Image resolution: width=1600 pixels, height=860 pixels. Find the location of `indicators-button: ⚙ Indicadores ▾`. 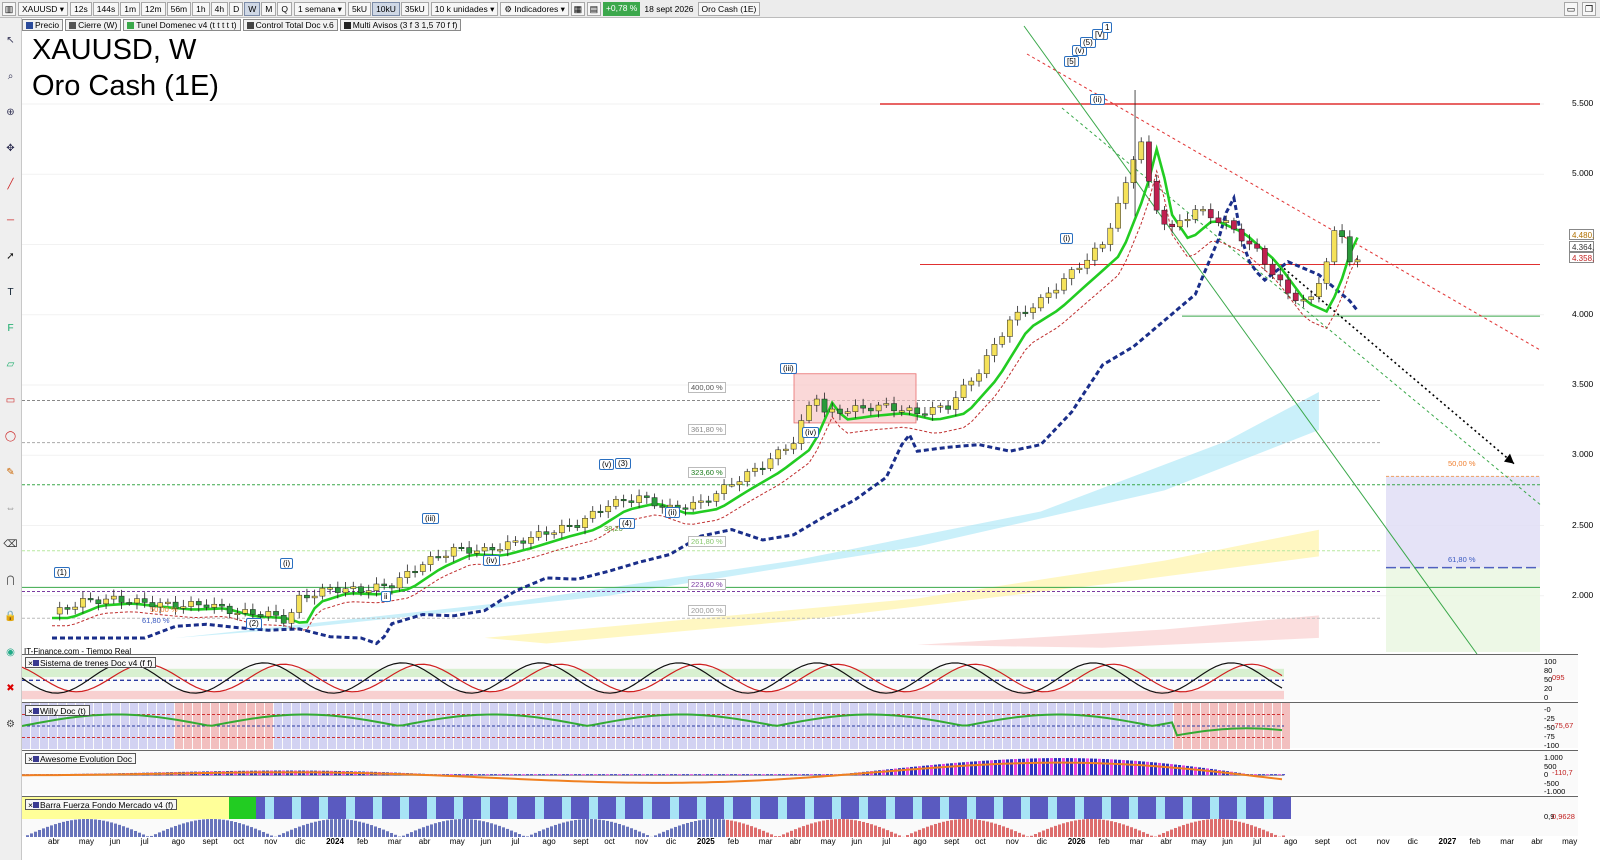

indicators-button: ⚙ Indicadores ▾ is located at coordinates (534, 8).